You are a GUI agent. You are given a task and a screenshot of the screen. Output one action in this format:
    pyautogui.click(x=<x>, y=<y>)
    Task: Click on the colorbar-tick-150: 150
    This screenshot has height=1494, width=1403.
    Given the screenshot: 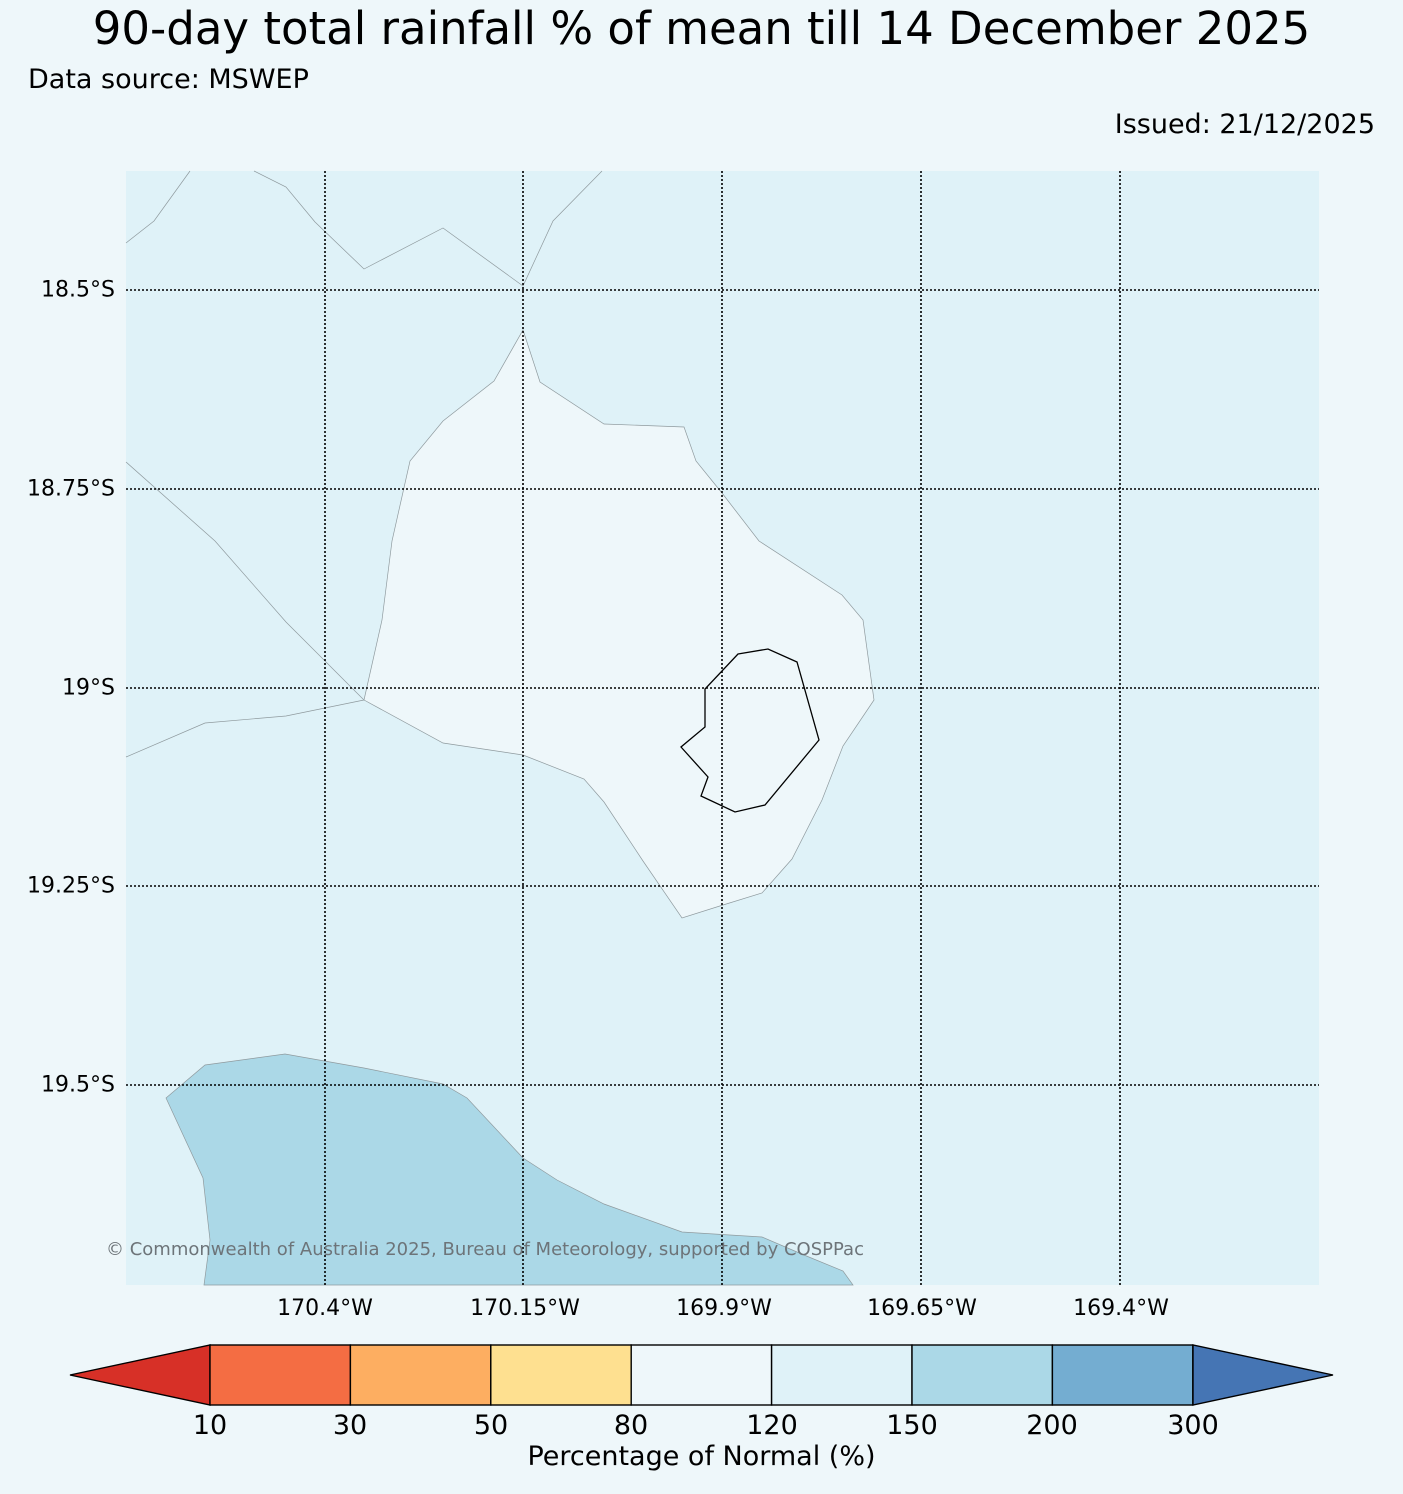 What is the action you would take?
    pyautogui.click(x=912, y=1425)
    